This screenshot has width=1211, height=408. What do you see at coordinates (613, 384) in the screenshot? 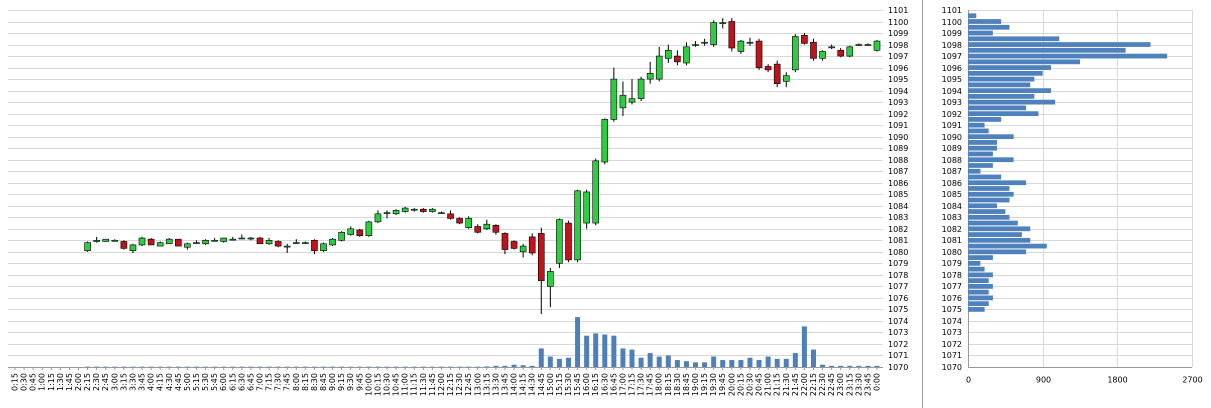
I see `x-tick-label: 16:45` at bounding box center [613, 384].